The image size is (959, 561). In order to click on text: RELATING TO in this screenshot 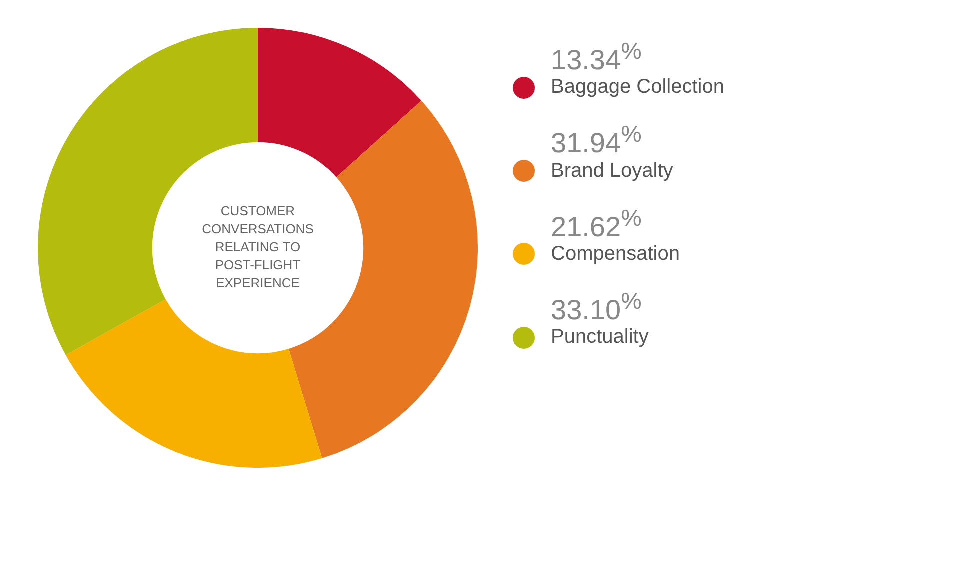, I will do `click(258, 247)`.